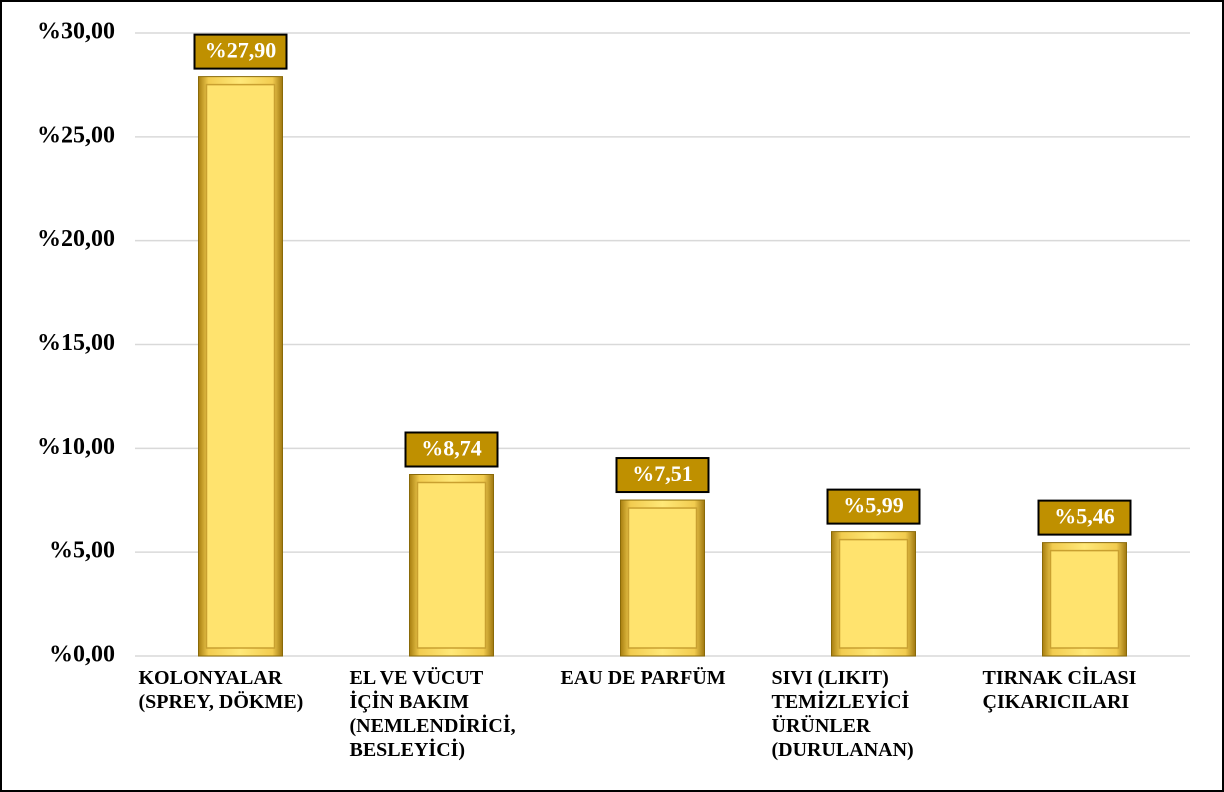 This screenshot has height=792, width=1224. Describe the element at coordinates (82, 655) in the screenshot. I see `y-tick-label: %0,00` at that location.